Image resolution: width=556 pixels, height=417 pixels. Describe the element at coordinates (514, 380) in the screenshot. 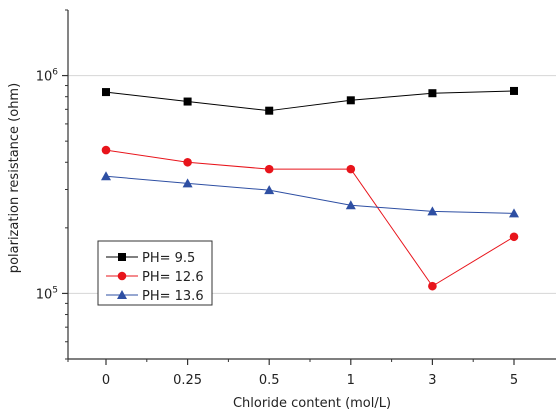

I see `x-tick-label: 5` at that location.